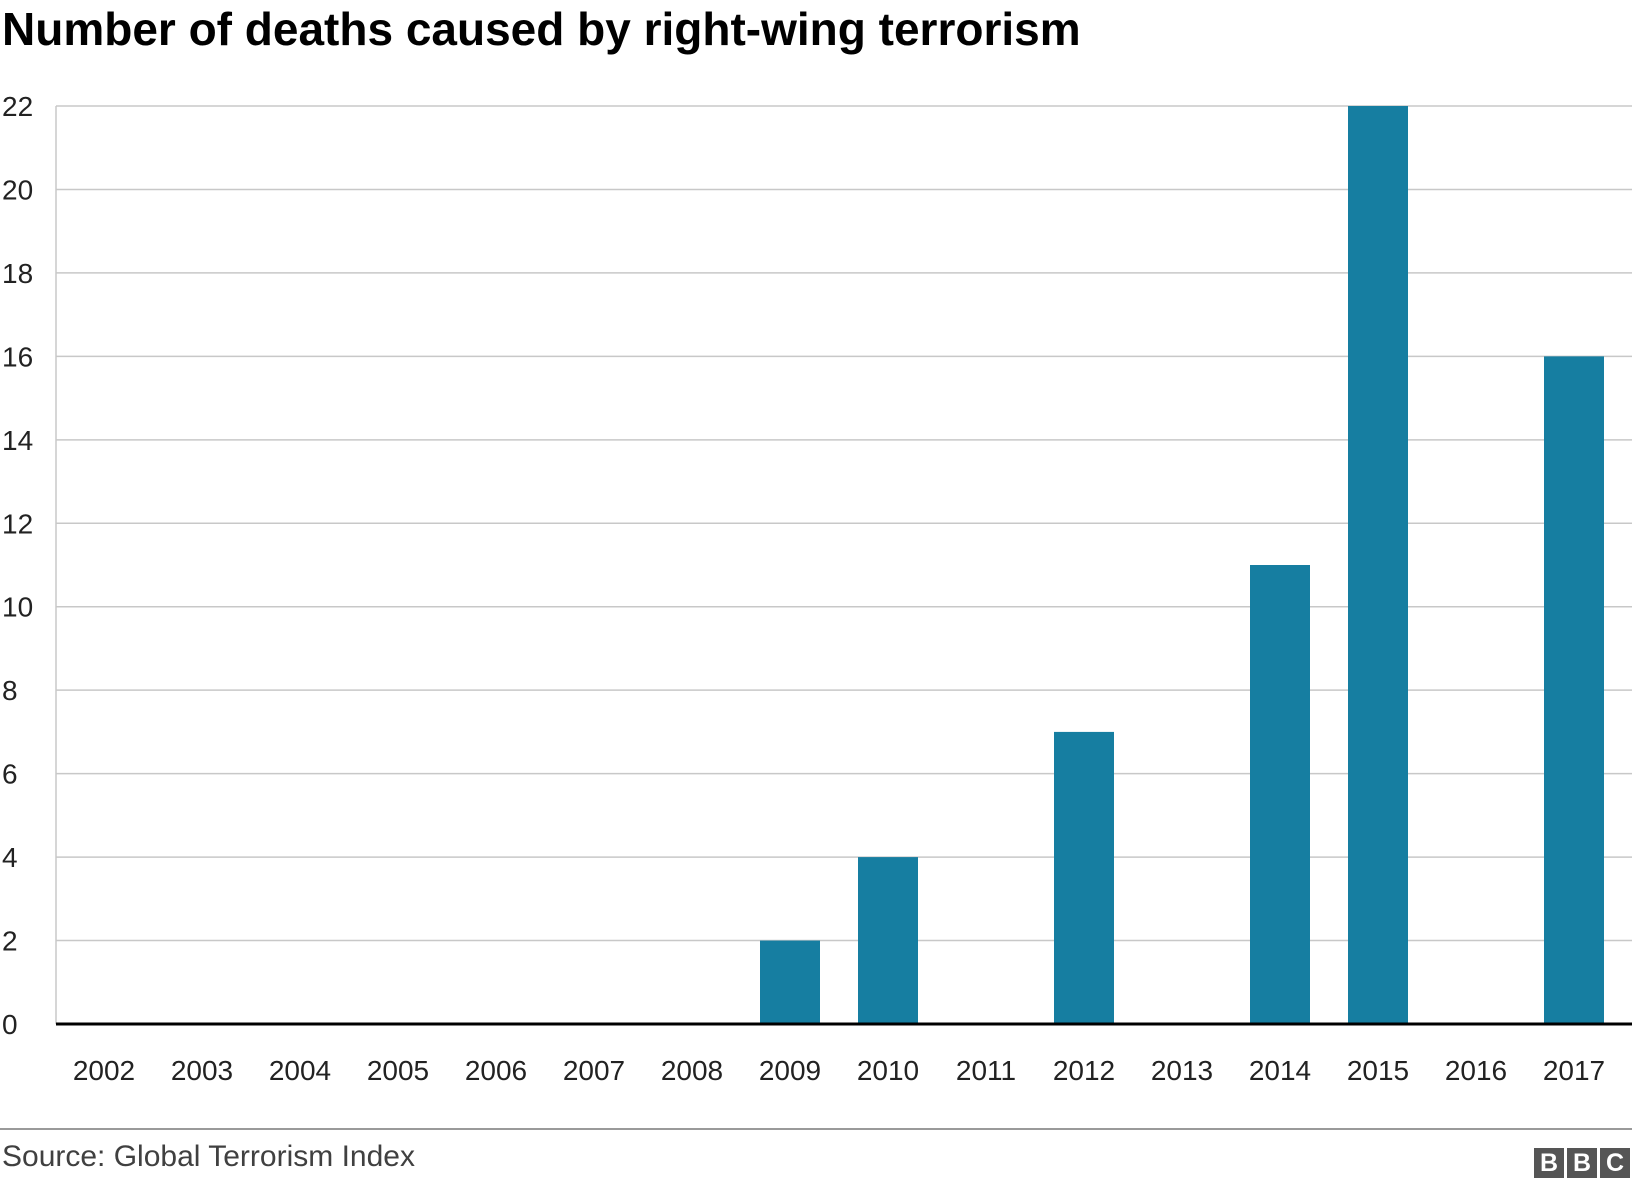  What do you see at coordinates (816, 1129) in the screenshot?
I see `source-divider` at bounding box center [816, 1129].